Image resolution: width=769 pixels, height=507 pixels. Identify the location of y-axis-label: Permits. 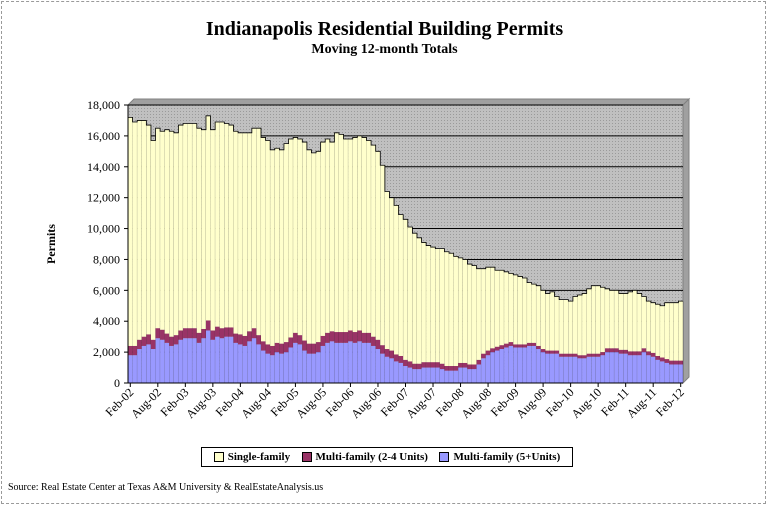
(51, 244).